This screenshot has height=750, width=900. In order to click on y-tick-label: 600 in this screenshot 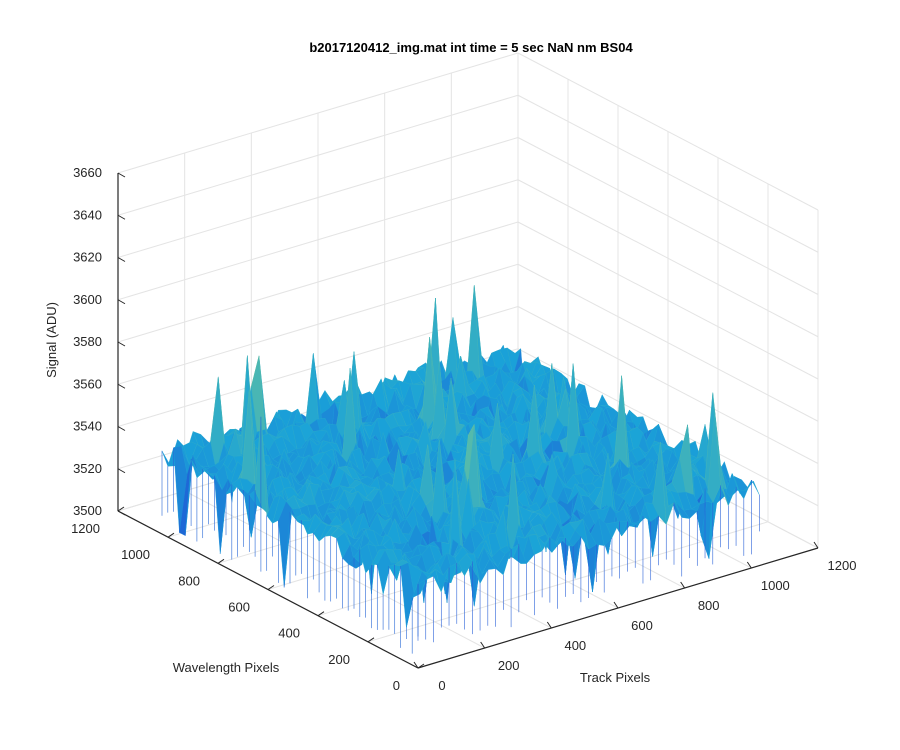, I will do `click(239, 607)`.